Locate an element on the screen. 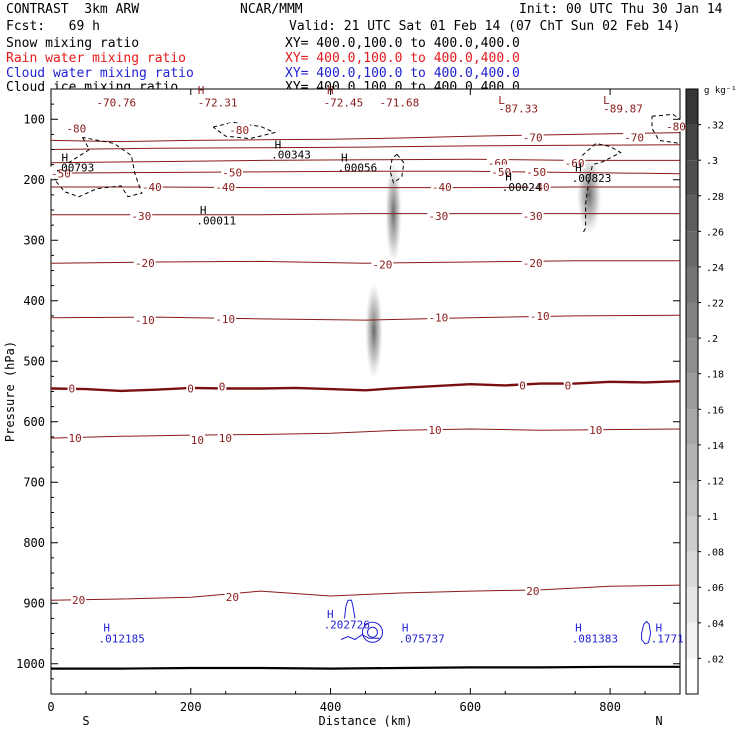 The image size is (740, 740). cloud-water-ring is located at coordinates (372, 632).